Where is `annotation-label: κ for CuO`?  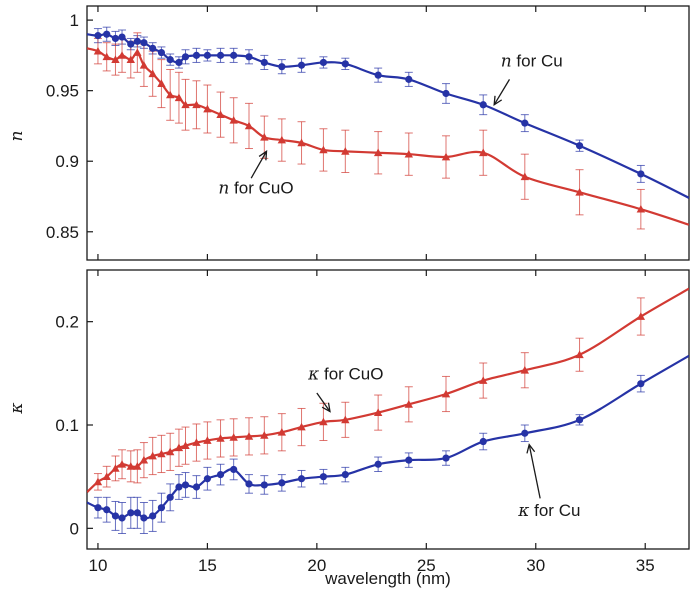 annotation-label: κ for CuO is located at coordinates (345, 375).